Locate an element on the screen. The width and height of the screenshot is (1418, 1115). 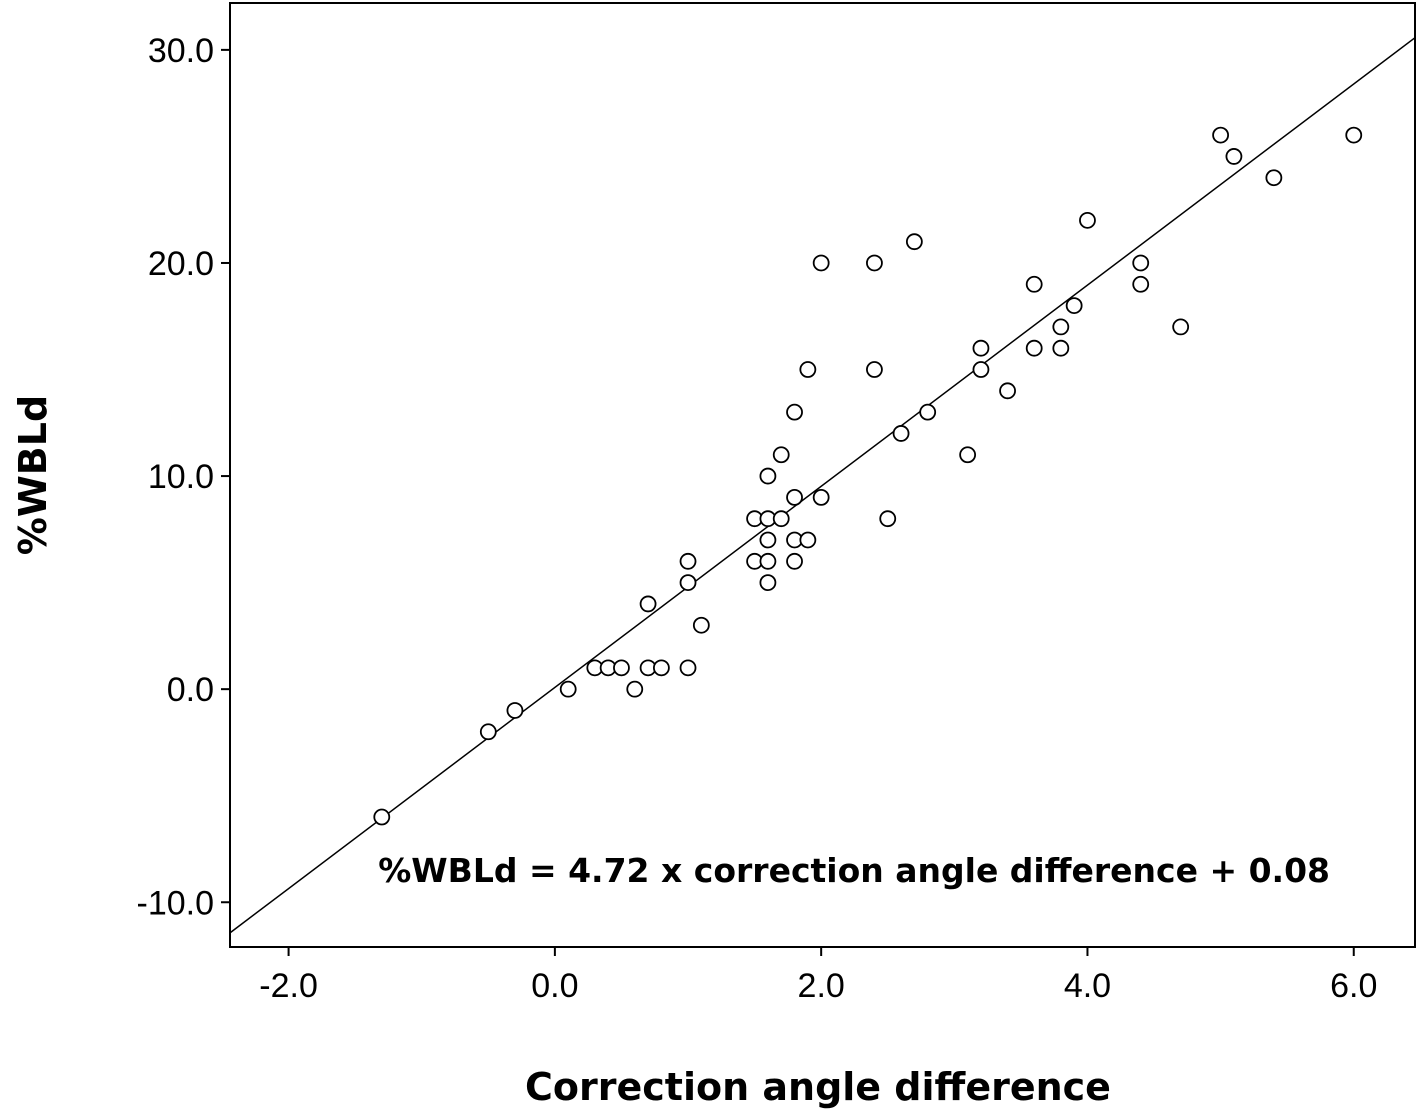
y-tick-label: 10.0 is located at coordinates (181, 477).